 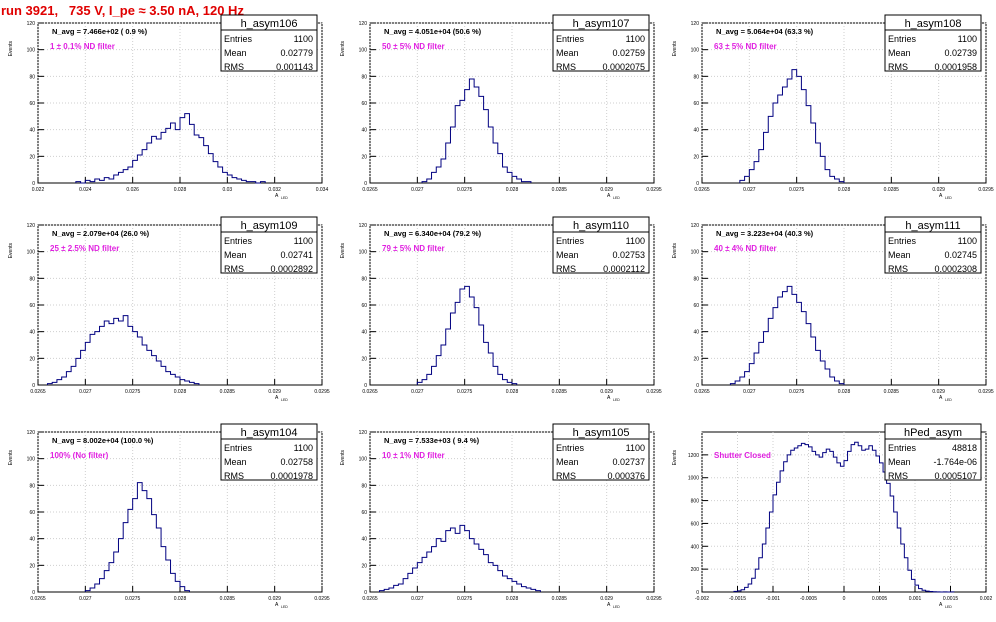 I want to click on stats-box-title: h_asym109, so click(x=269, y=226).